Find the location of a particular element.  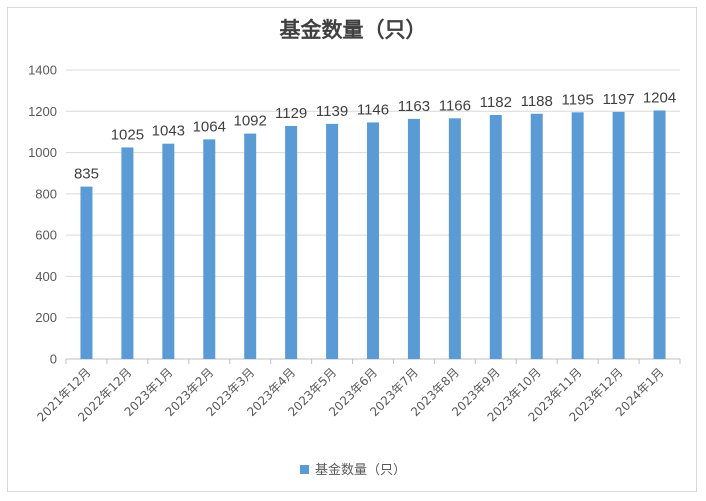

data-label: 1166 is located at coordinates (455, 105).